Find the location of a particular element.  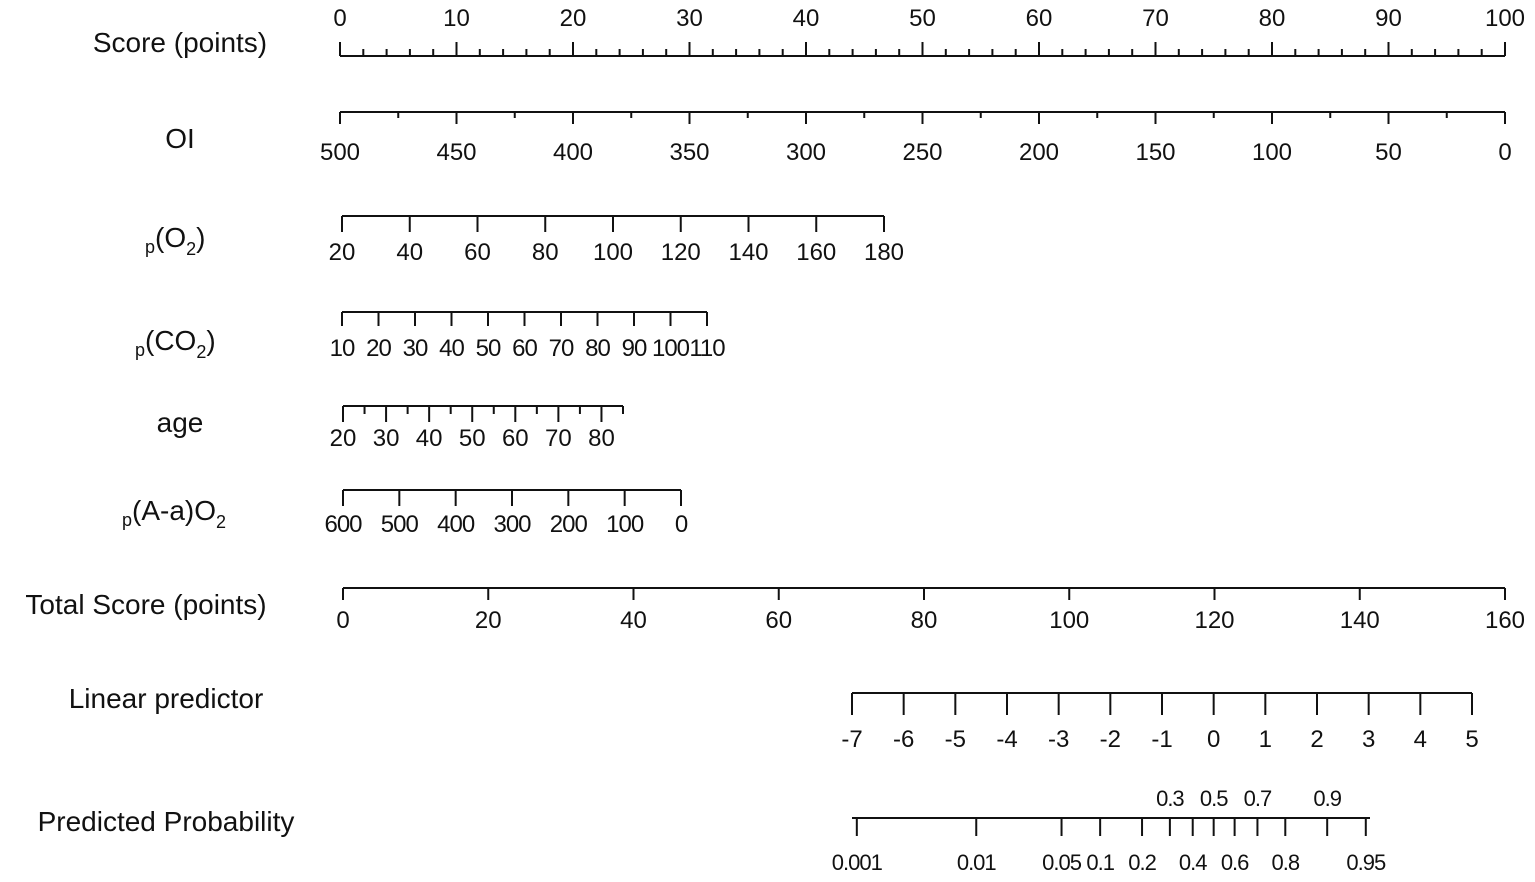

total-tick-label: 160 is located at coordinates (1505, 620).